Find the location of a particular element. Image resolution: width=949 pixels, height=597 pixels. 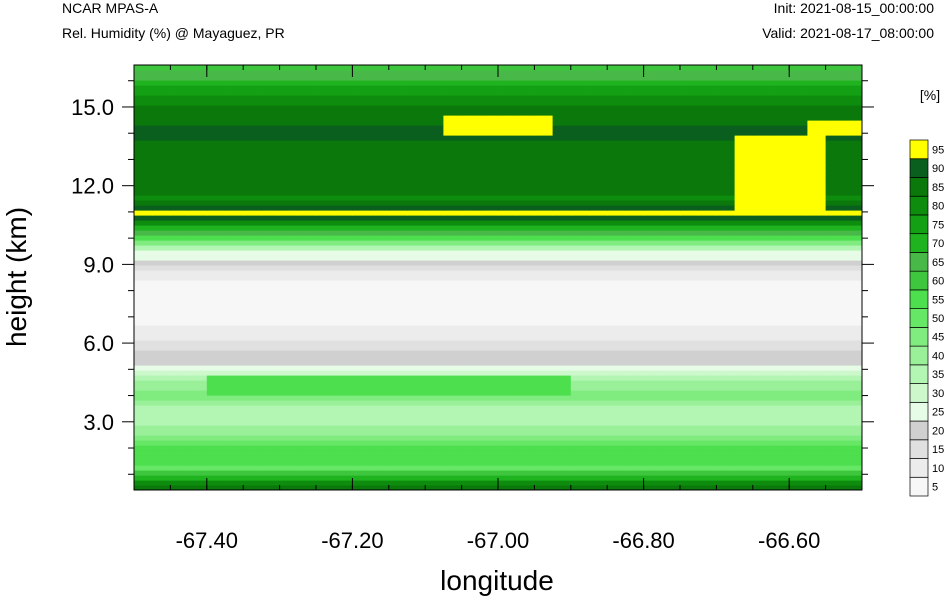

colorbar-unit-label: [%] is located at coordinates (930, 95).